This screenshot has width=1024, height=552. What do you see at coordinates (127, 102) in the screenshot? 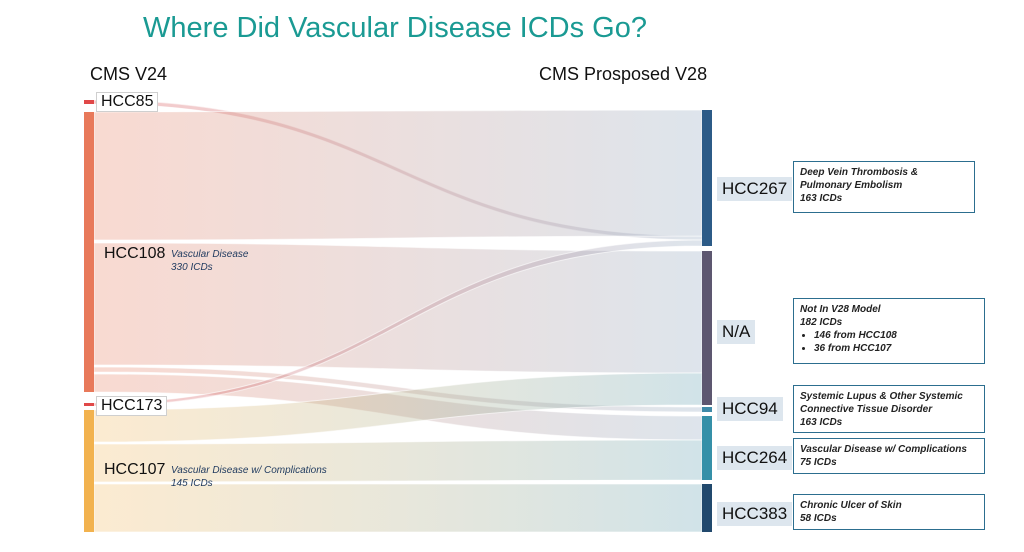
I see `source-label-hcc85: HCC85` at bounding box center [127, 102].